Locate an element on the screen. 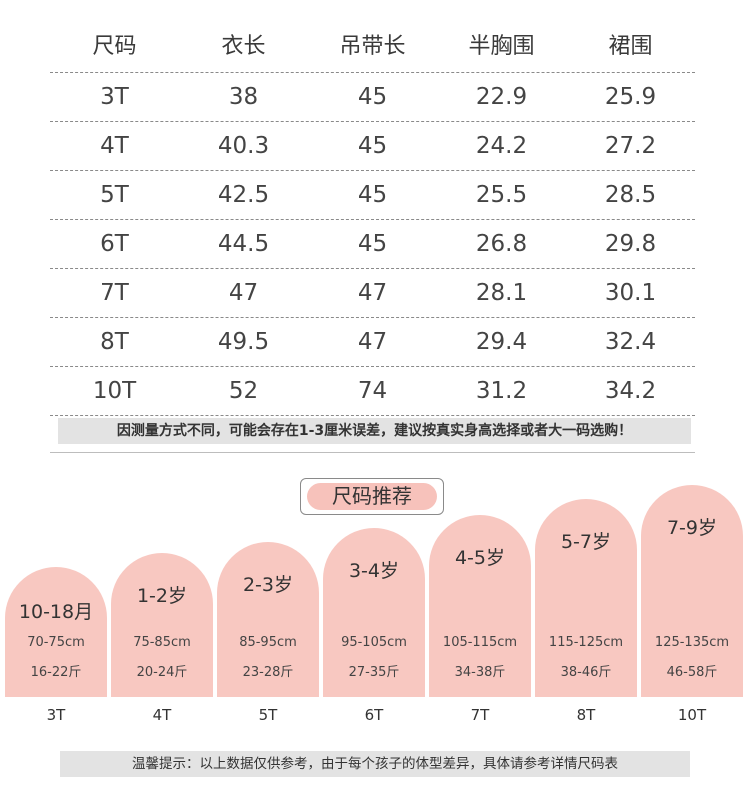  table-cell: 29.8 is located at coordinates (630, 244).